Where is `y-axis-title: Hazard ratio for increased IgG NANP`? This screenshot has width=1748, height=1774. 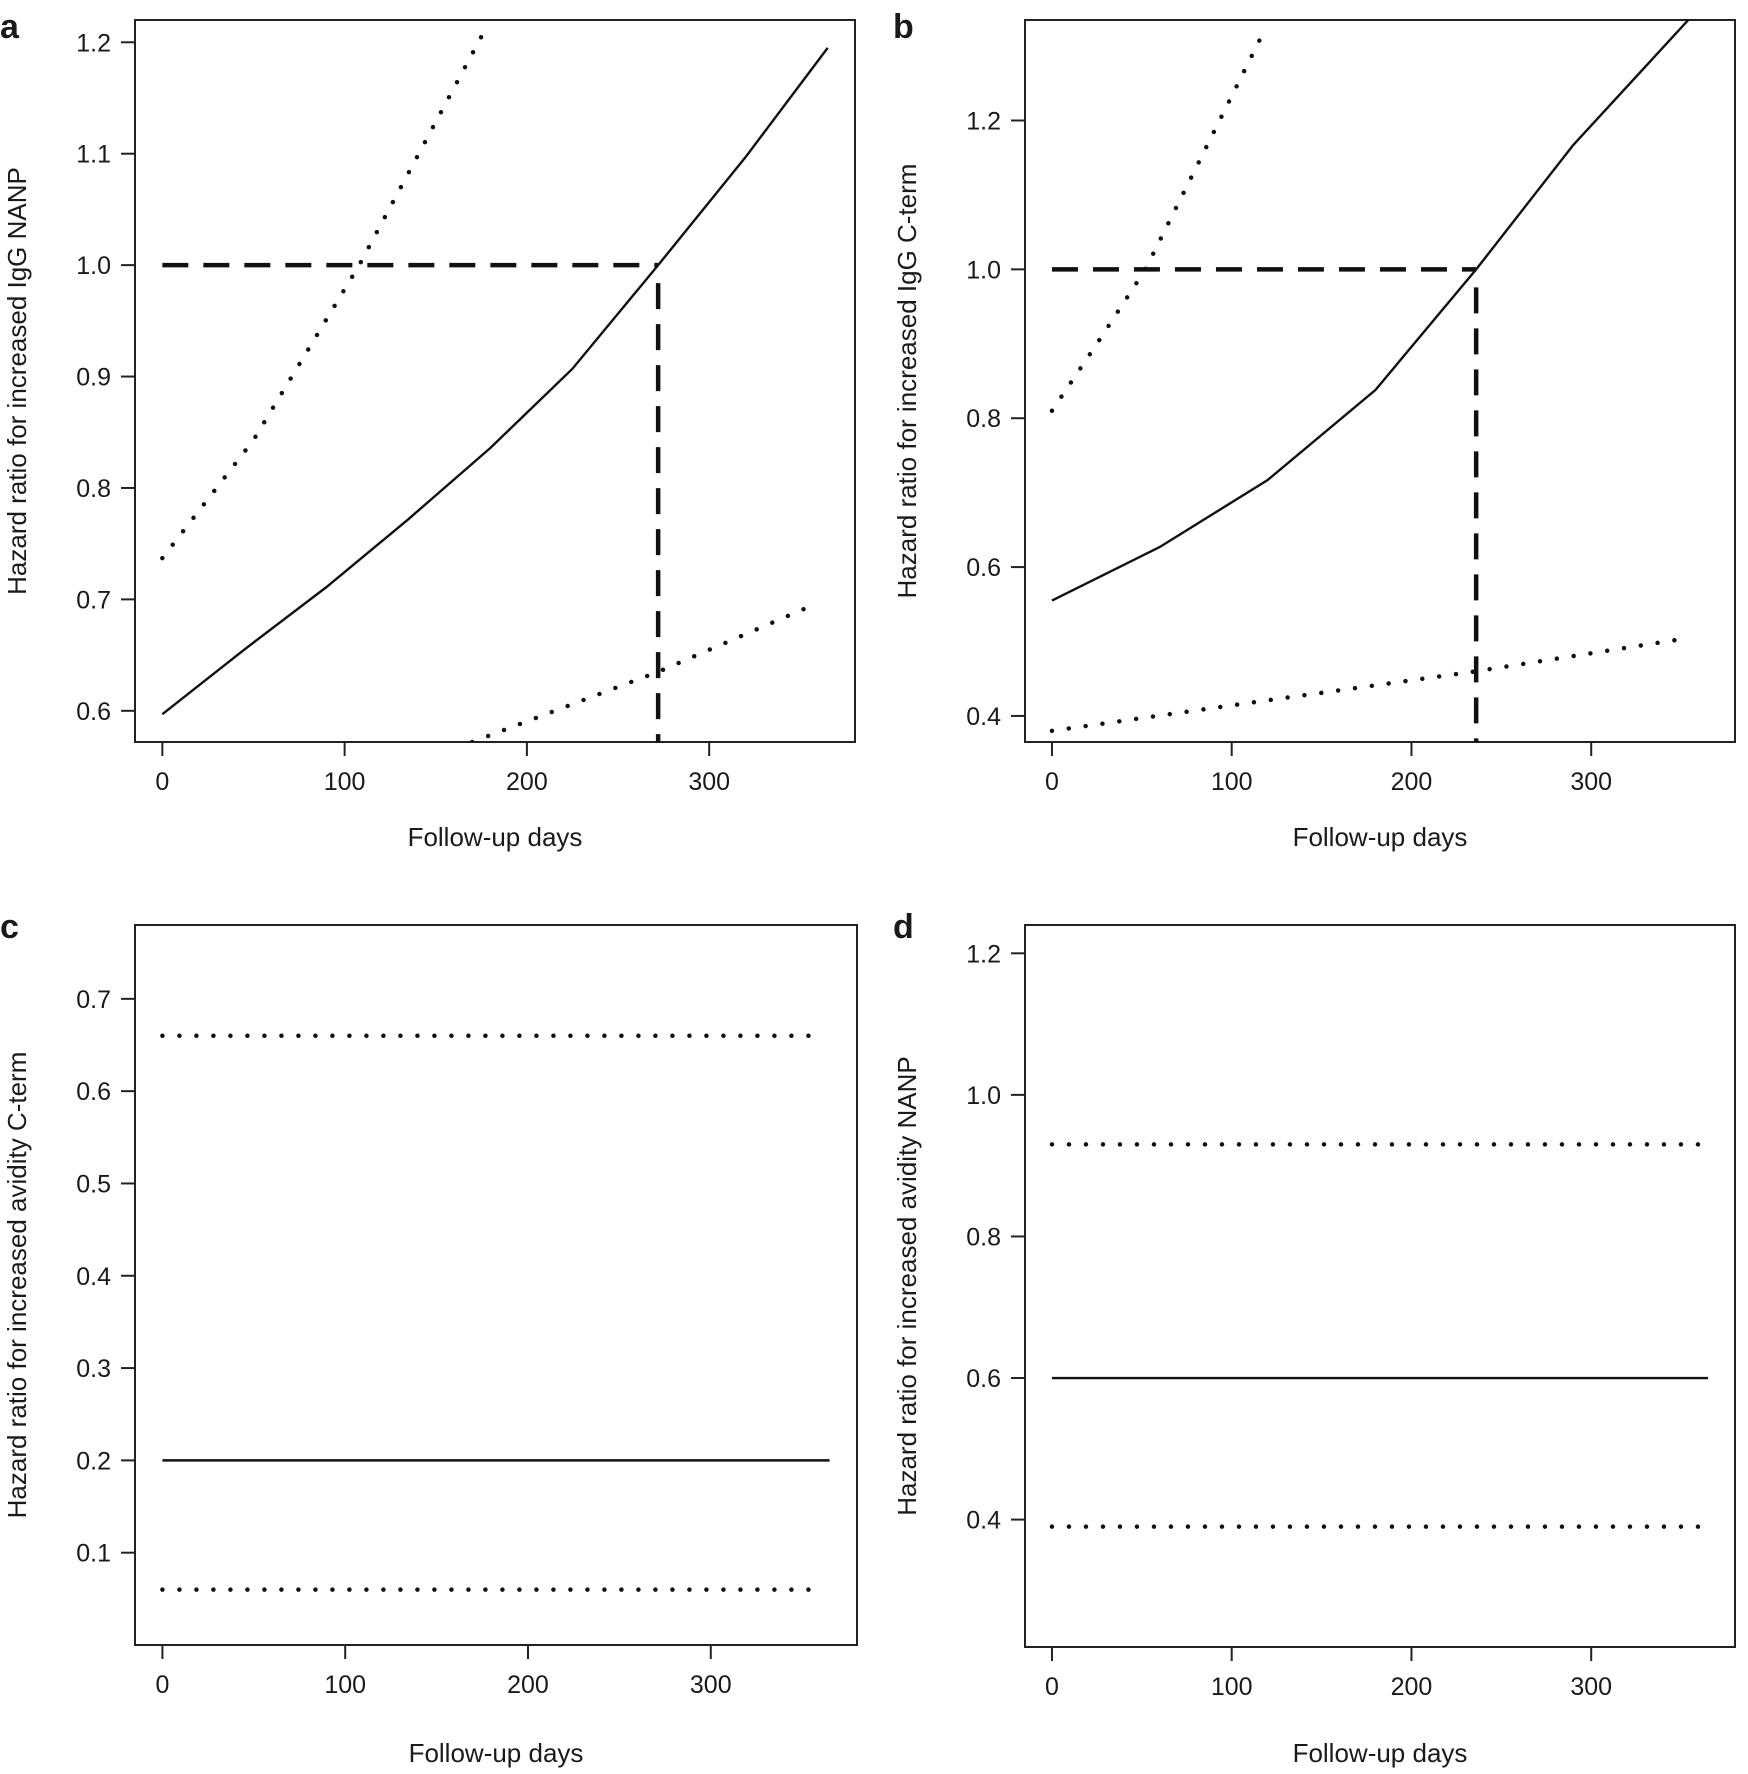
y-axis-title: Hazard ratio for increased IgG NANP is located at coordinates (17, 381).